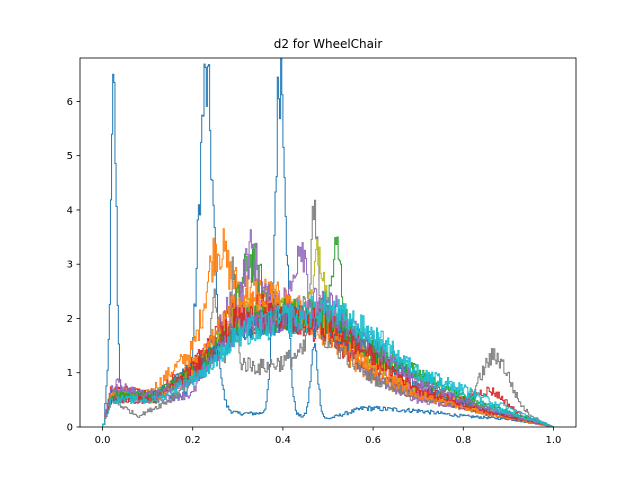 This screenshot has height=480, width=640. I want to click on y-tick-label: 0, so click(70, 428).